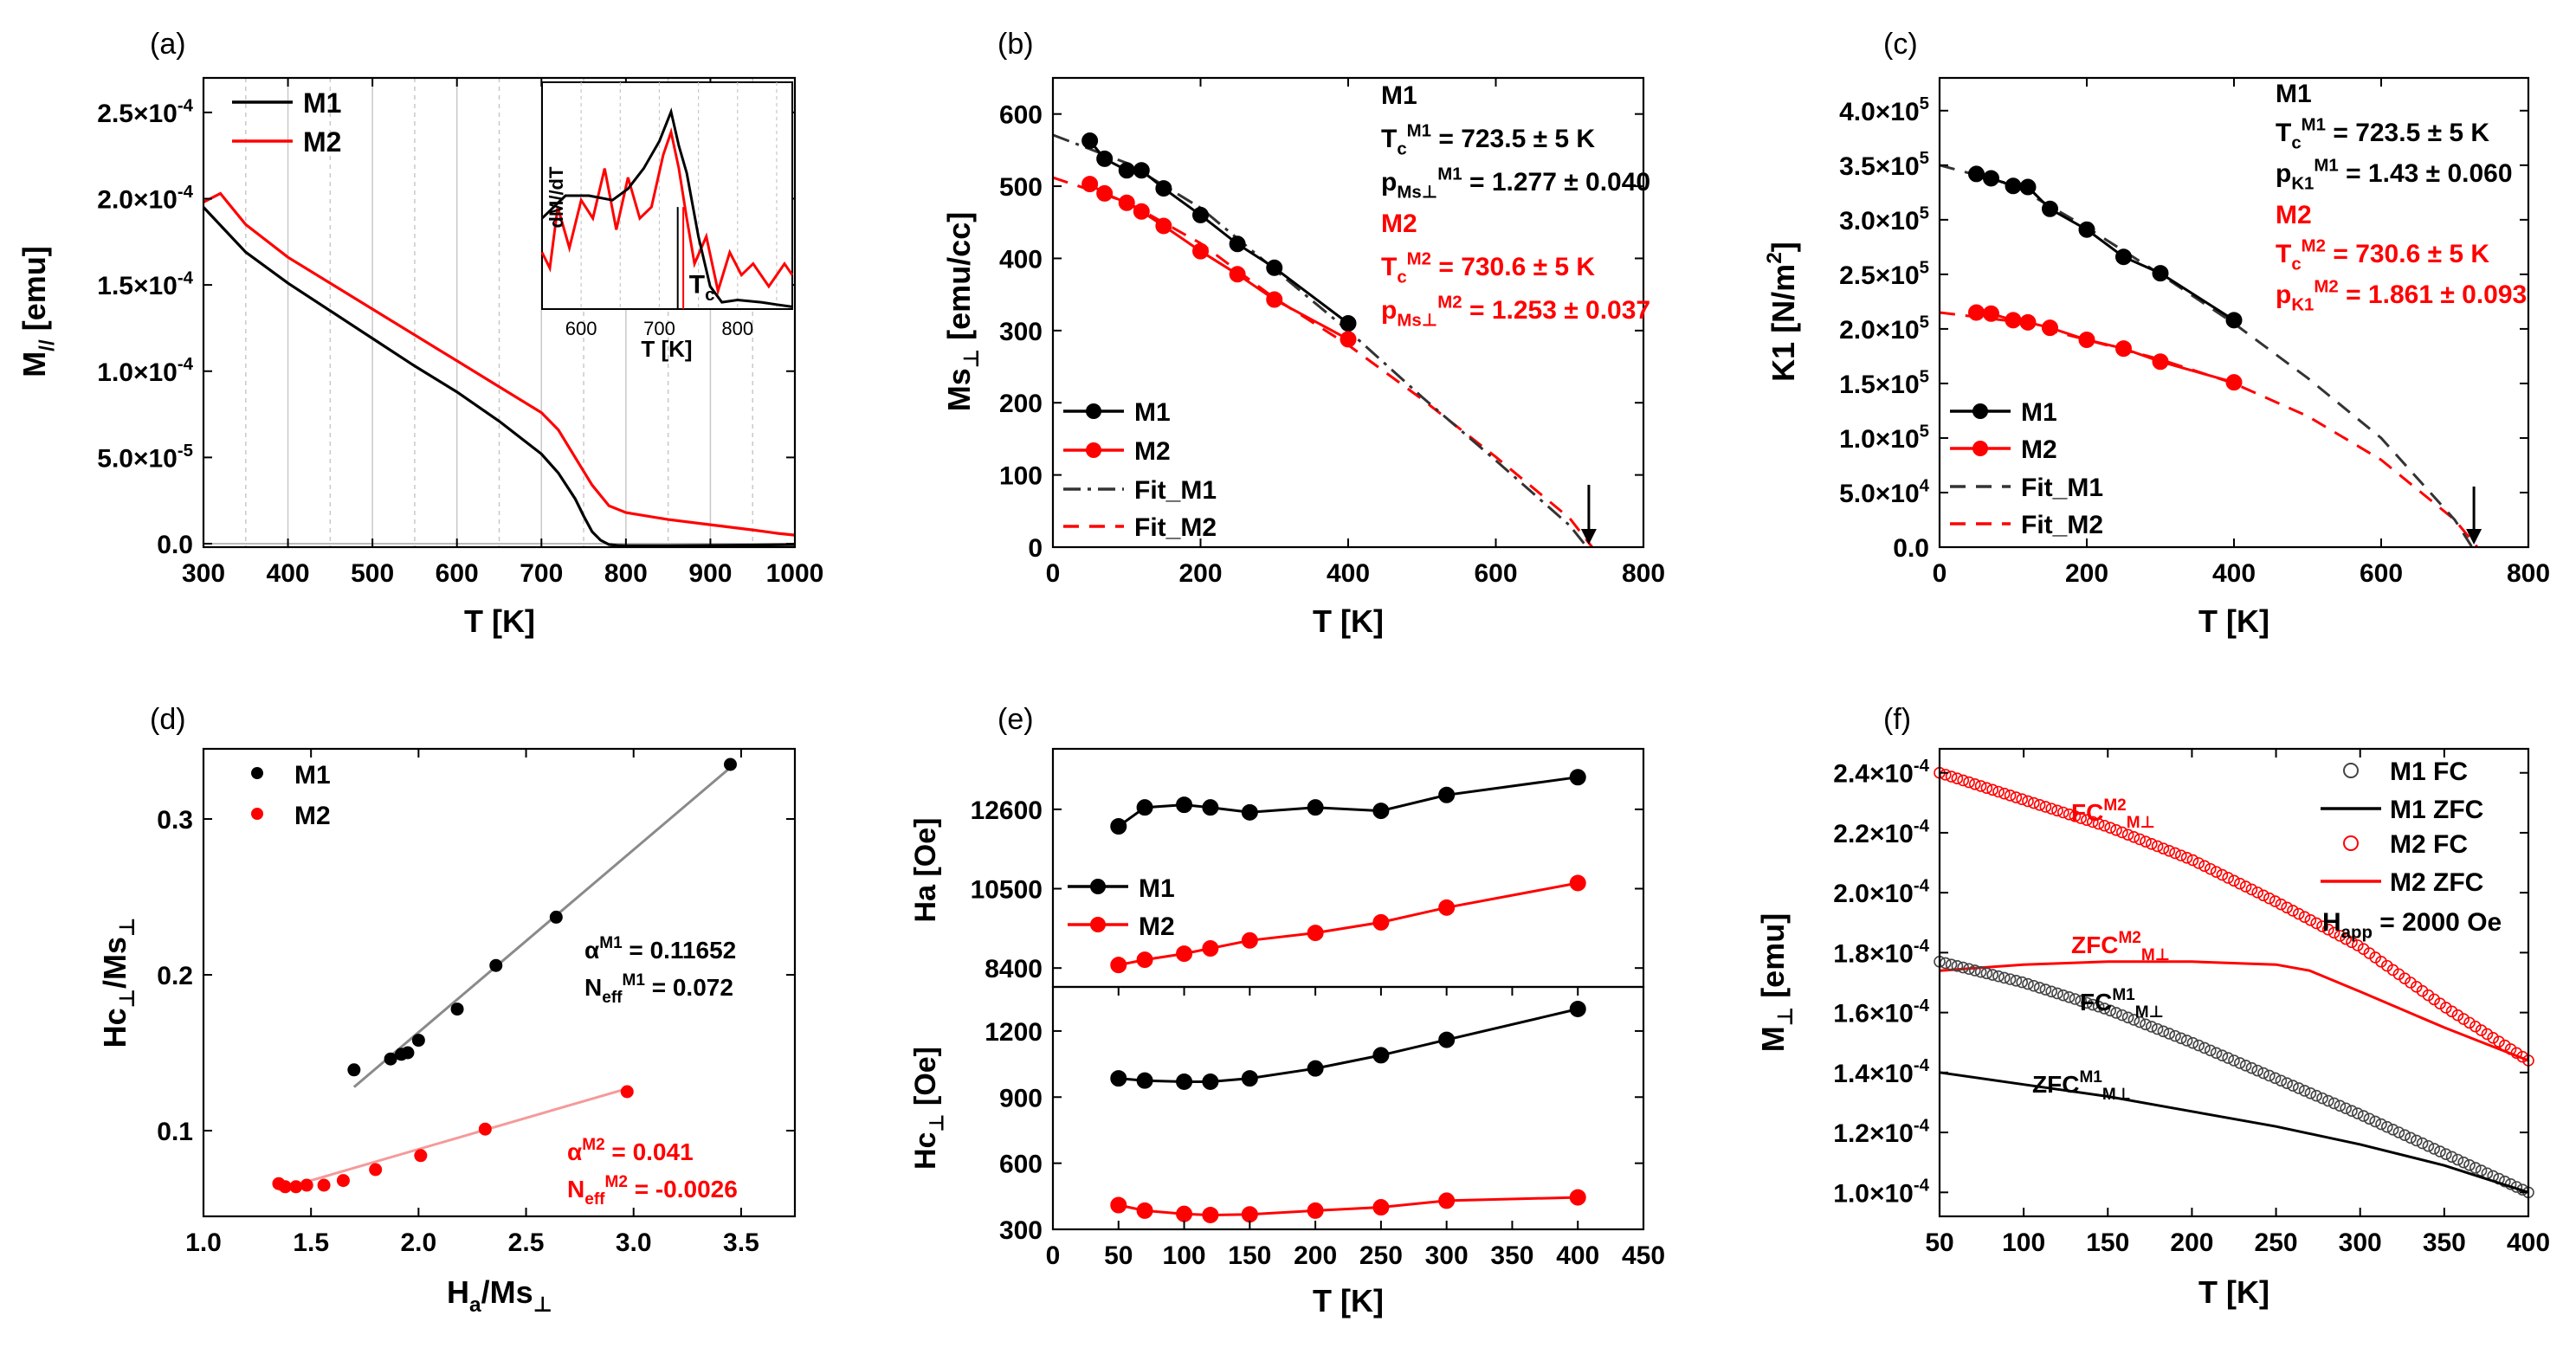 This screenshot has height=1354, width=2576. I want to click on text-part: M2 ZFC, so click(2436, 882).